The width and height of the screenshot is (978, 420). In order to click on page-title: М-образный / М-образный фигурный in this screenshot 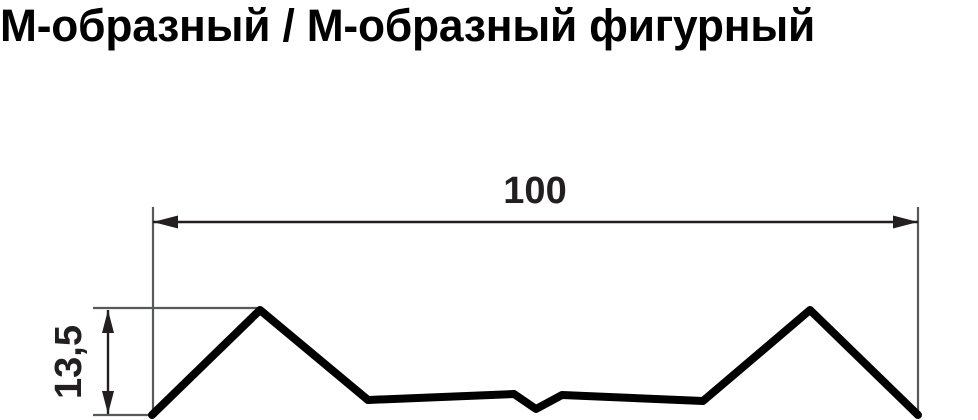, I will do `click(408, 25)`.